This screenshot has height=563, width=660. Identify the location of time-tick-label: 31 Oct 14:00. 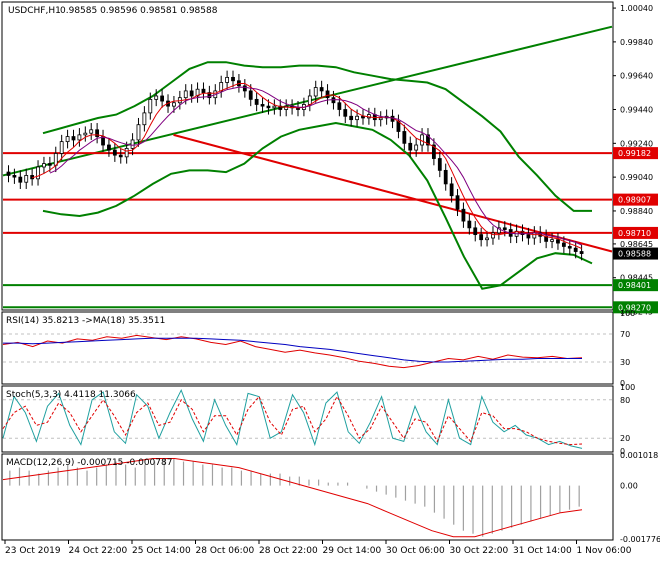
(542, 551).